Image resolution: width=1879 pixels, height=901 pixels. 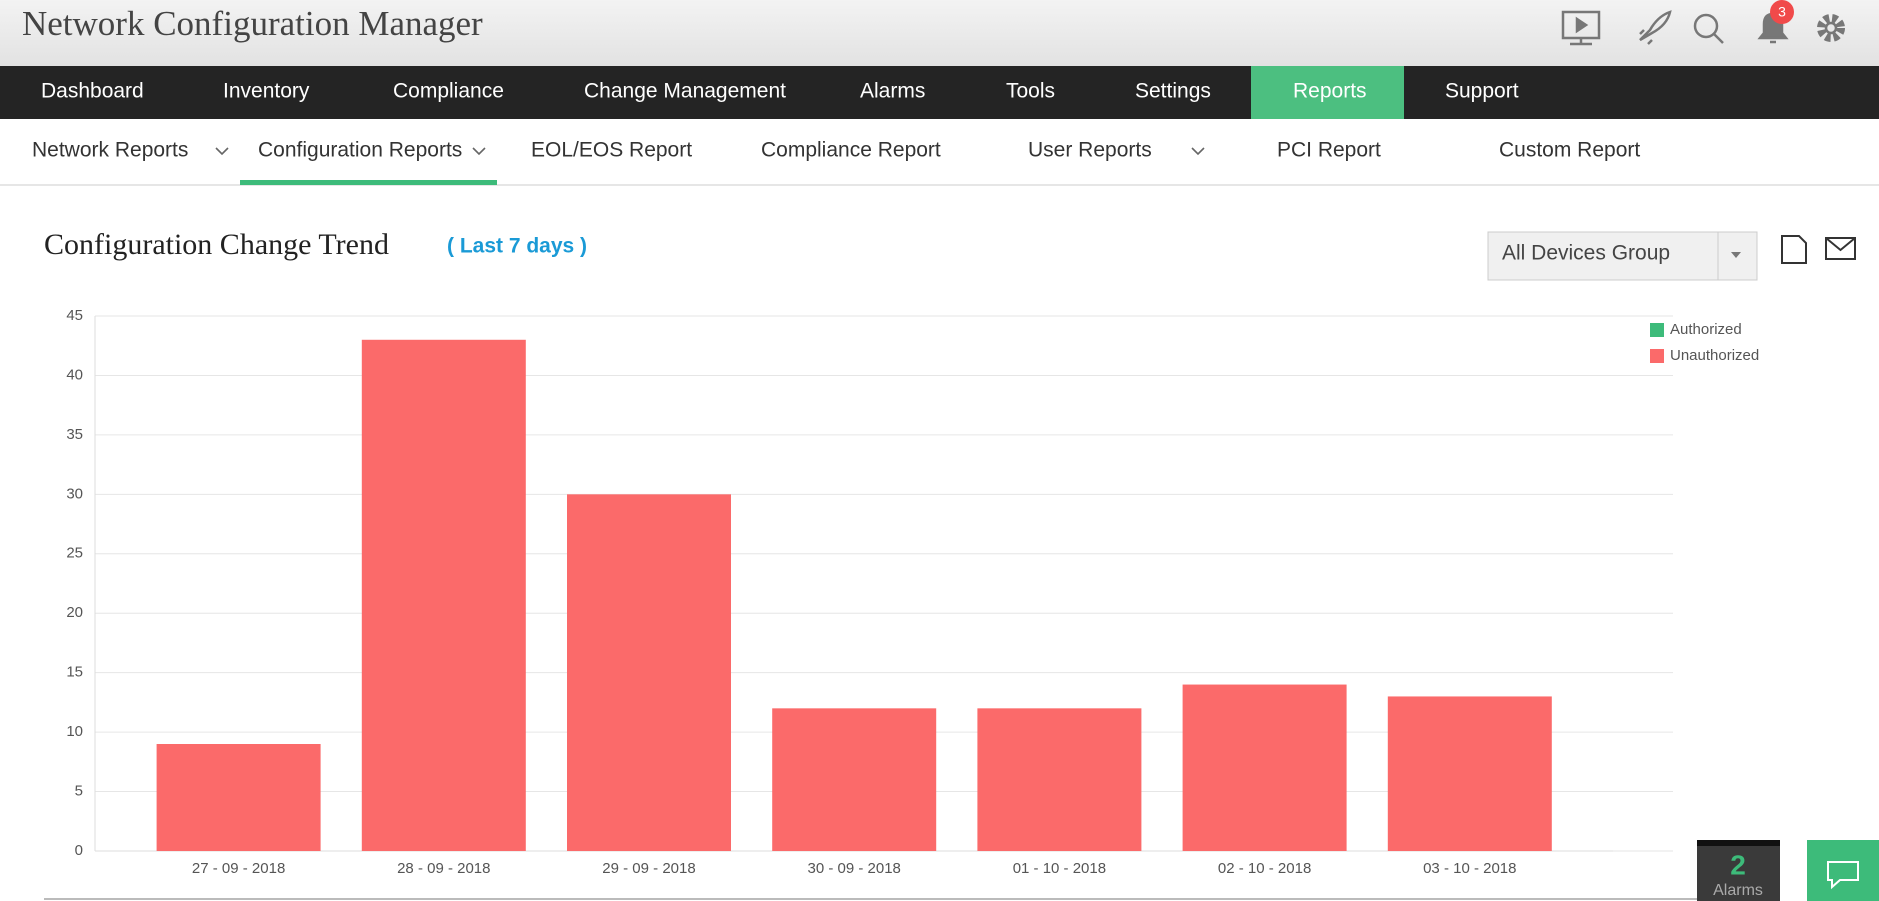 I want to click on x-tick-label: 30 - 09 - 2018, so click(x=853, y=868).